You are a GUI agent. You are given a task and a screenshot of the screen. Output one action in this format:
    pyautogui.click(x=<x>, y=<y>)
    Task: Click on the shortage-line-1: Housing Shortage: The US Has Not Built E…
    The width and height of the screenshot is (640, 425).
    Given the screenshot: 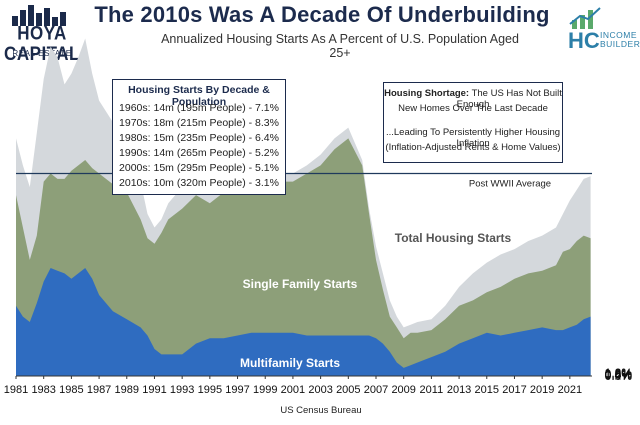 What is the action you would take?
    pyautogui.click(x=473, y=99)
    